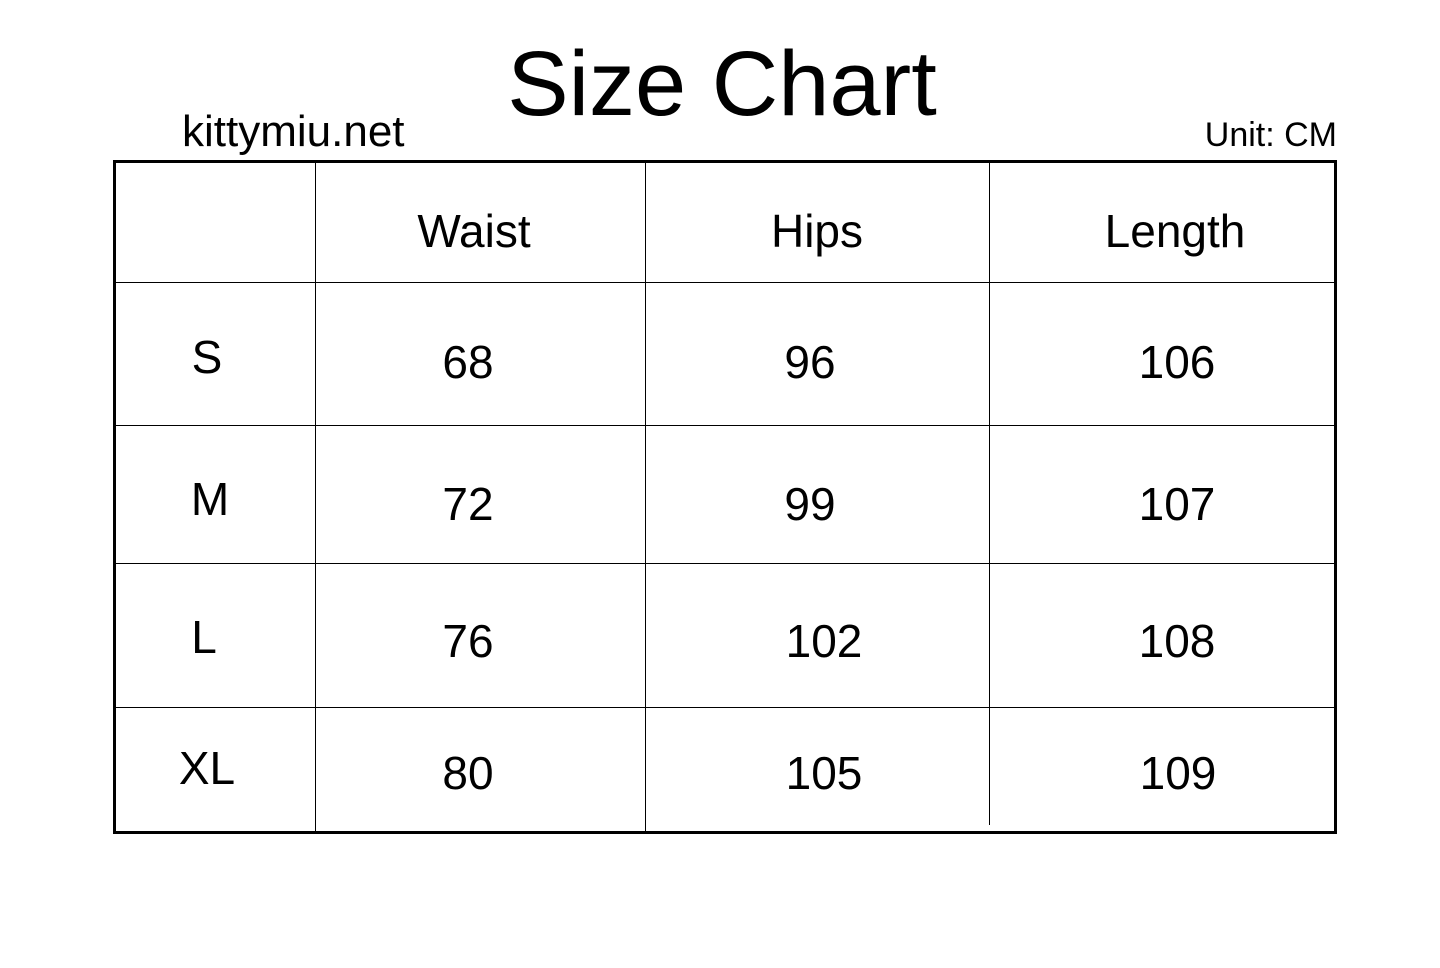 This screenshot has height=968, width=1440. Describe the element at coordinates (474, 231) in the screenshot. I see `header-waist: Waist` at that location.